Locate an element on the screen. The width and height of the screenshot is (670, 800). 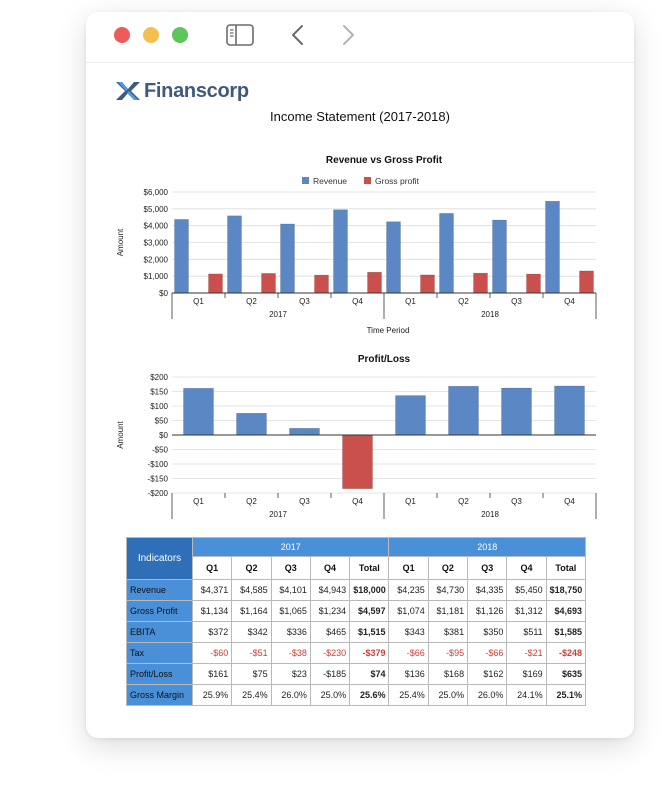
value-cell: 26.0% is located at coordinates (290, 695).